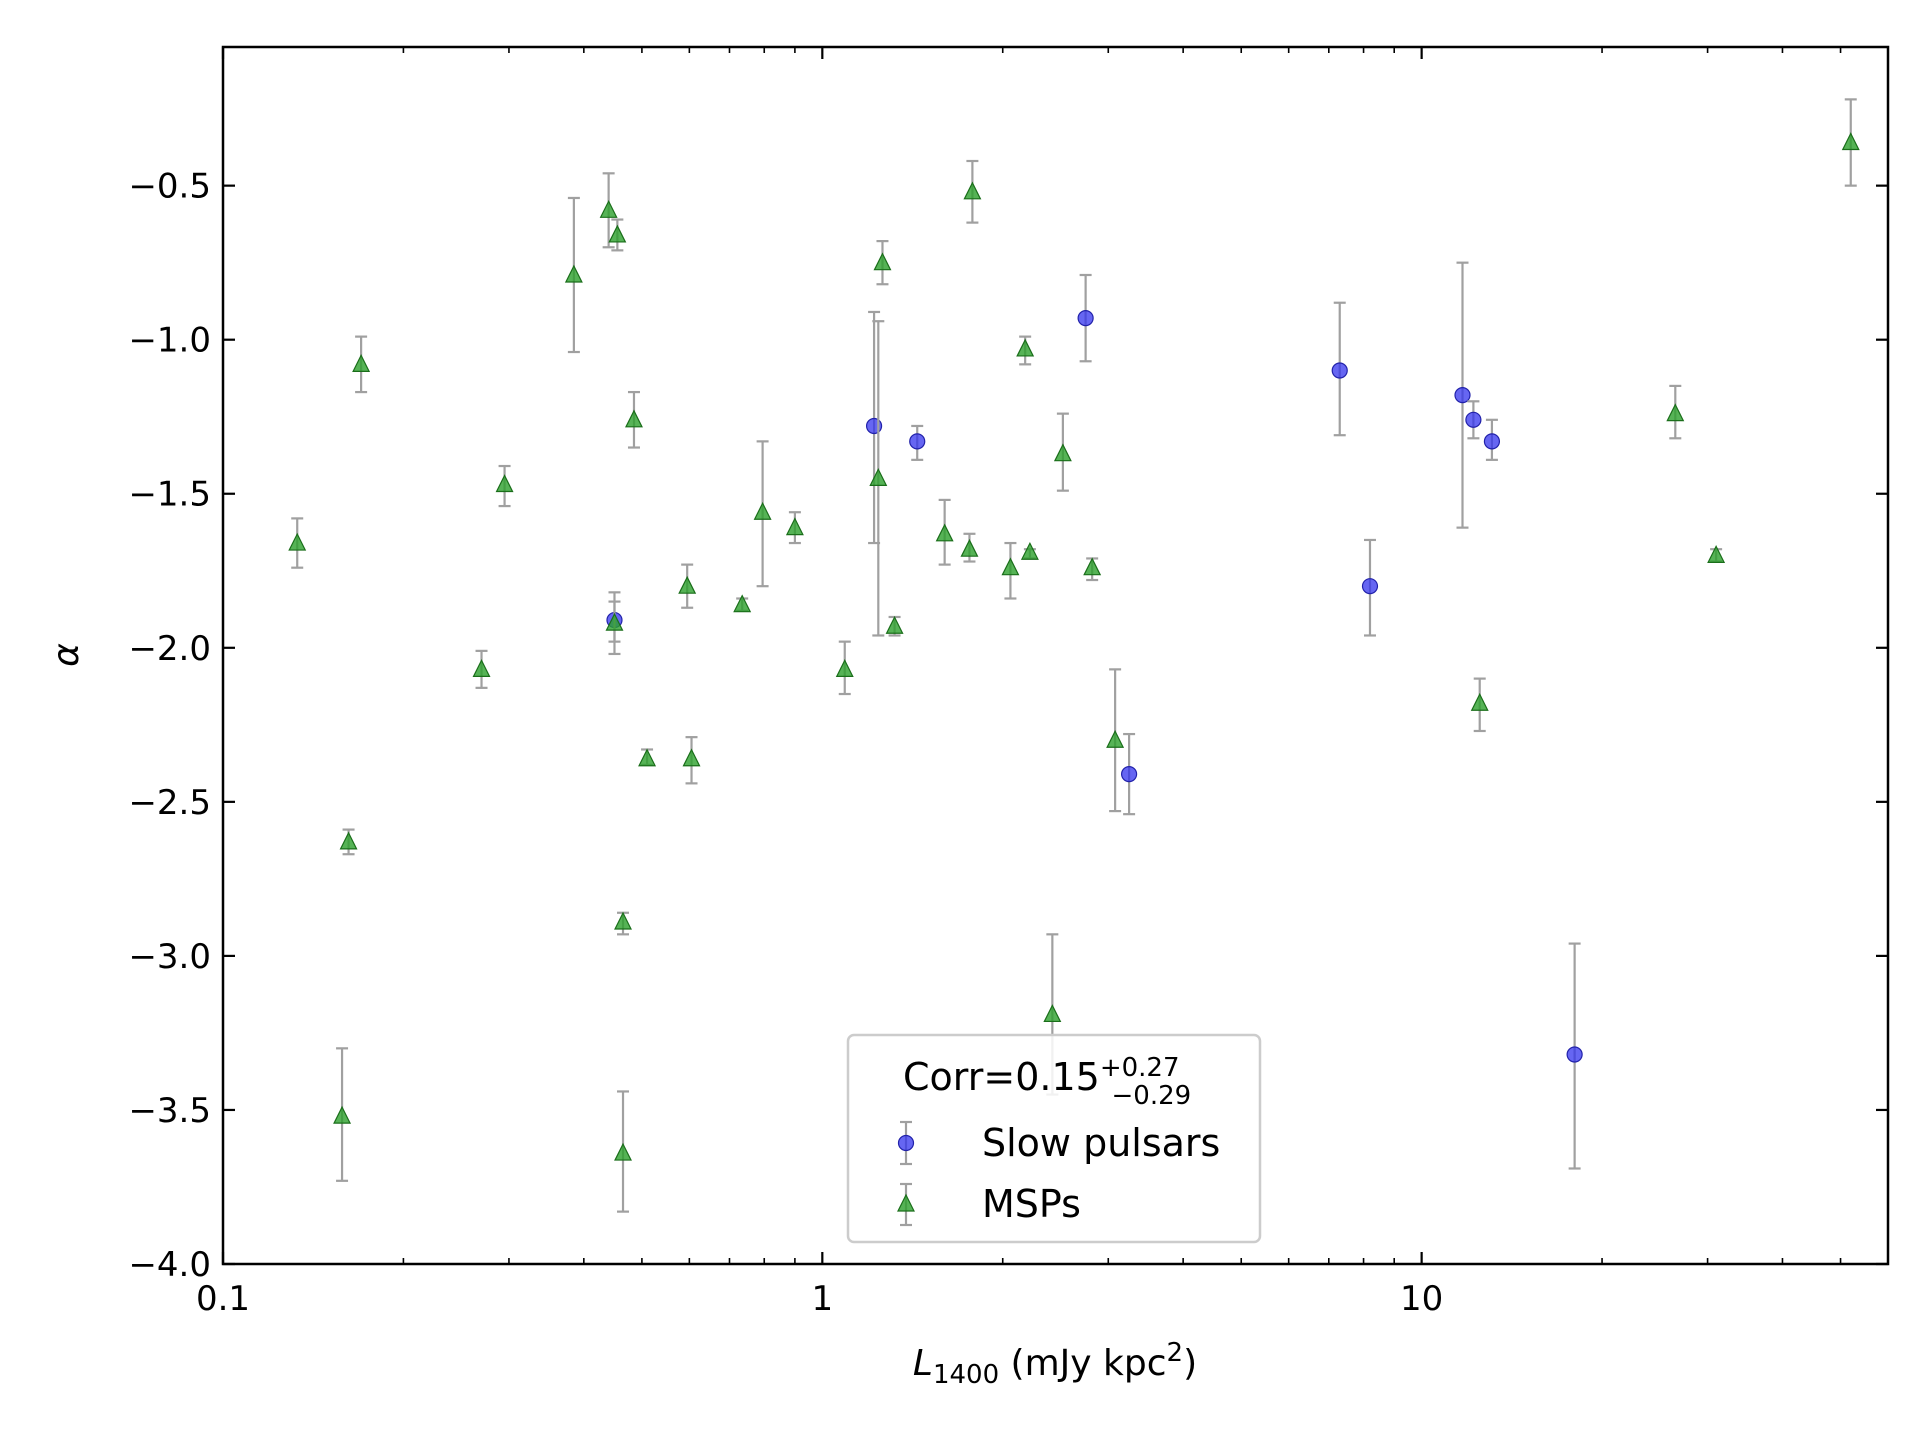 Image resolution: width=1920 pixels, height=1440 pixels. What do you see at coordinates (1101, 1143) in the screenshot?
I see `legend-label-slow-pulsars: Slow pulsars` at bounding box center [1101, 1143].